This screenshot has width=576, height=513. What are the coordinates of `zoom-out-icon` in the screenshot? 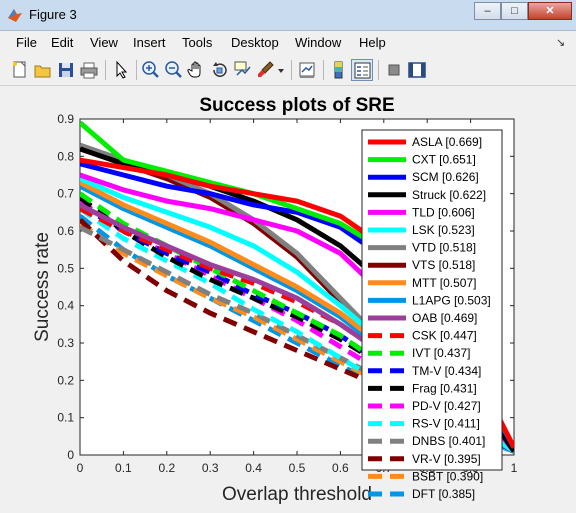 It's located at (174, 70).